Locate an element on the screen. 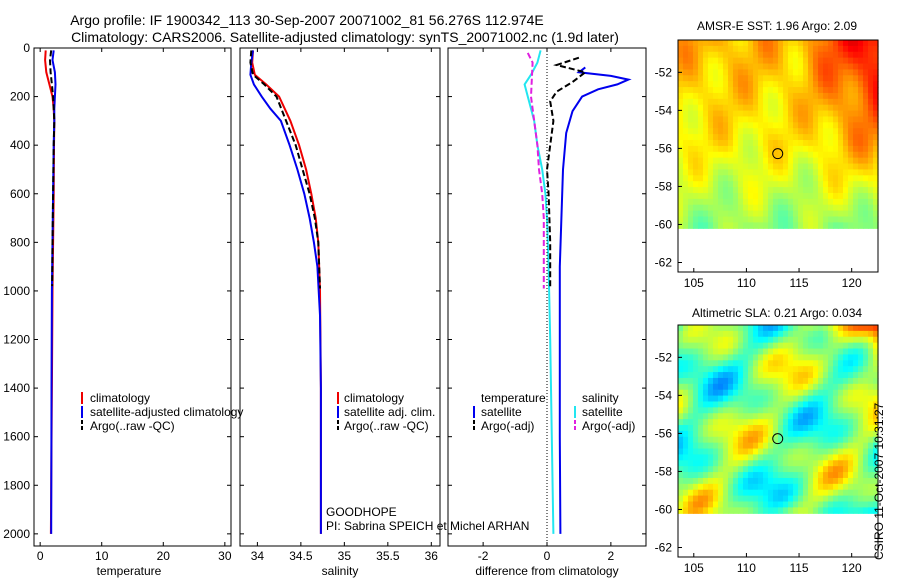 This screenshot has height=580, width=900. series-line-temperature-satellite is located at coordinates (595, 300).